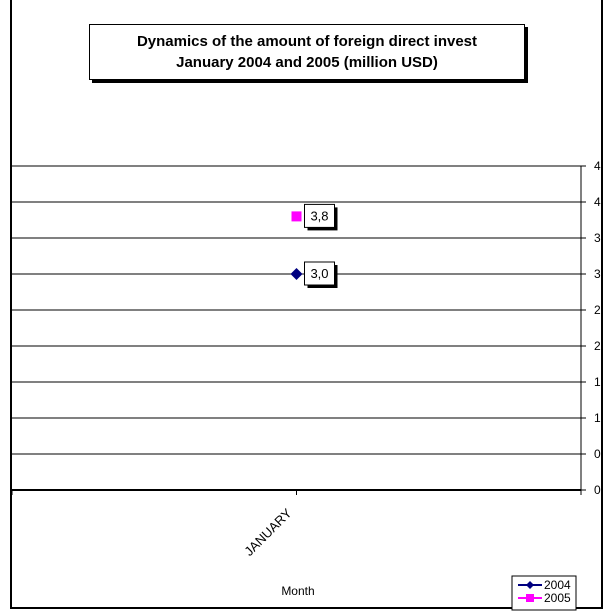  I want to click on data-labels: 3,0 3,8, so click(321, 245).